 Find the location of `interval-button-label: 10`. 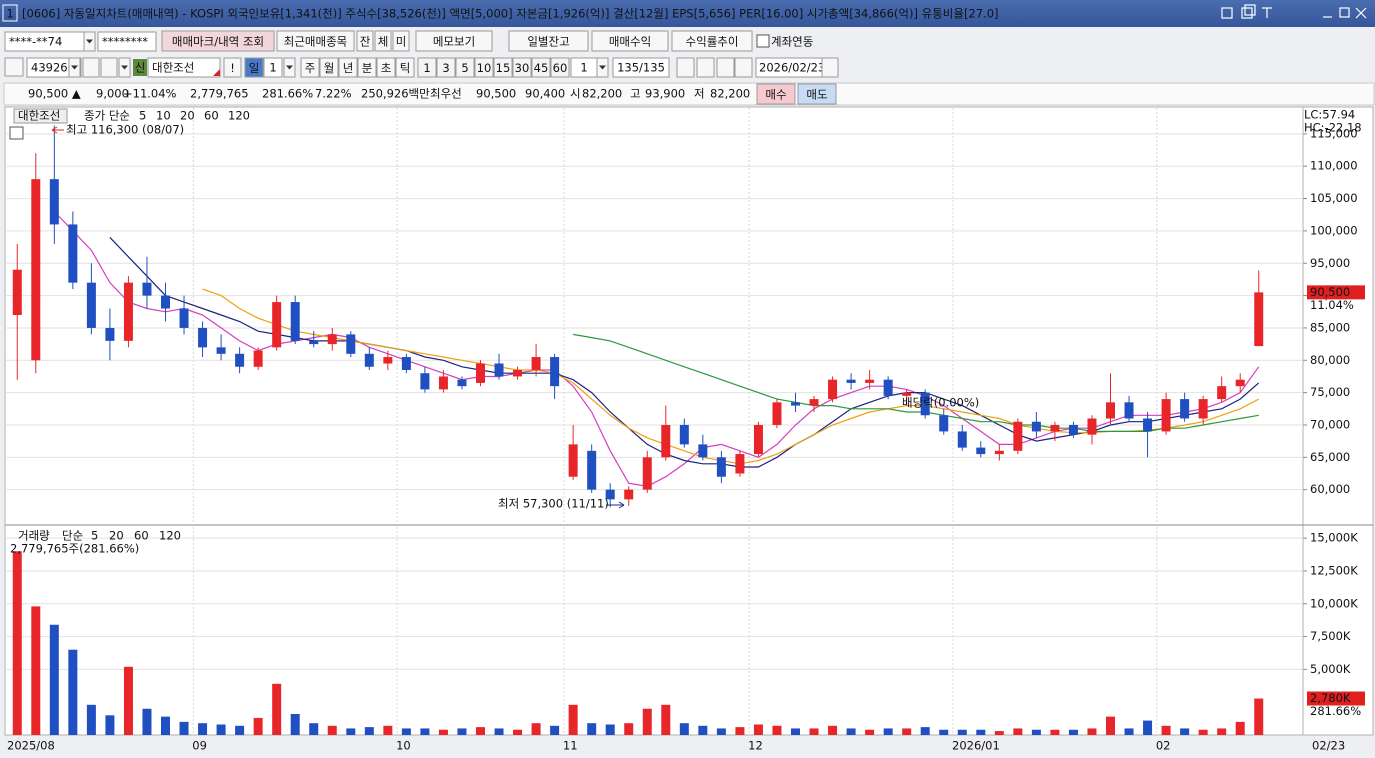

interval-button-label: 10 is located at coordinates (484, 68).